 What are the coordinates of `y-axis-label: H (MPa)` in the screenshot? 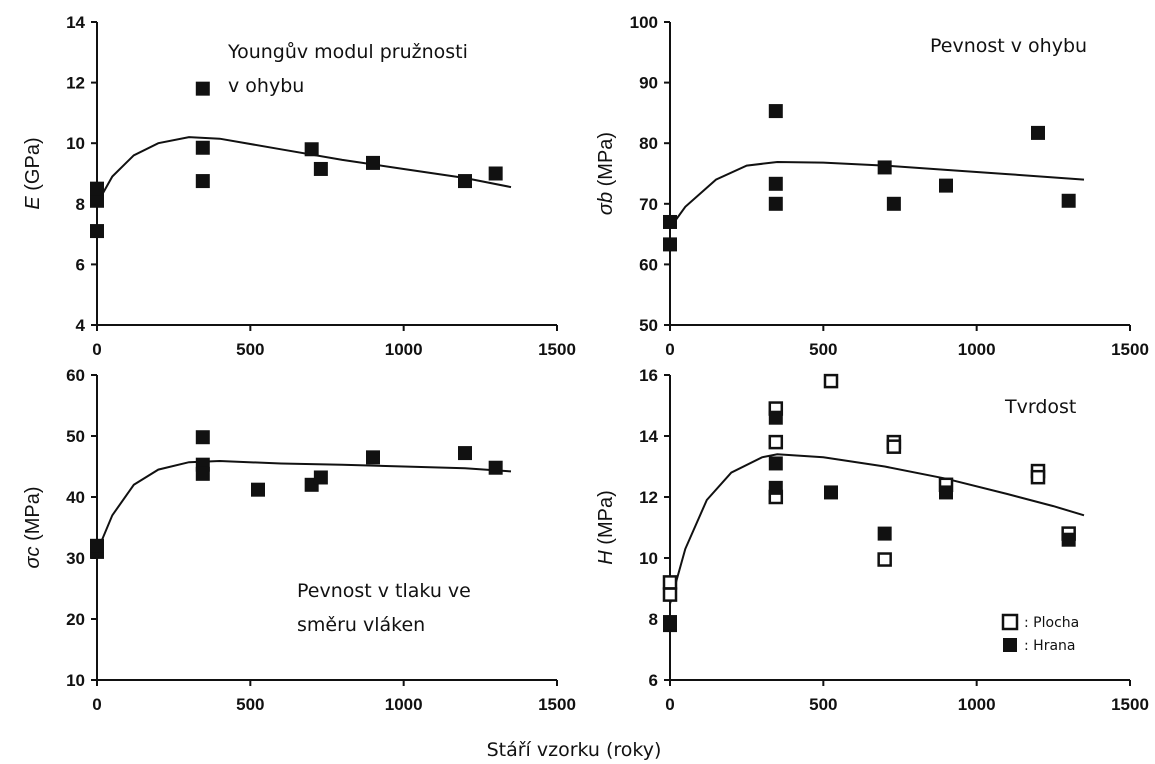 It's located at (606, 527).